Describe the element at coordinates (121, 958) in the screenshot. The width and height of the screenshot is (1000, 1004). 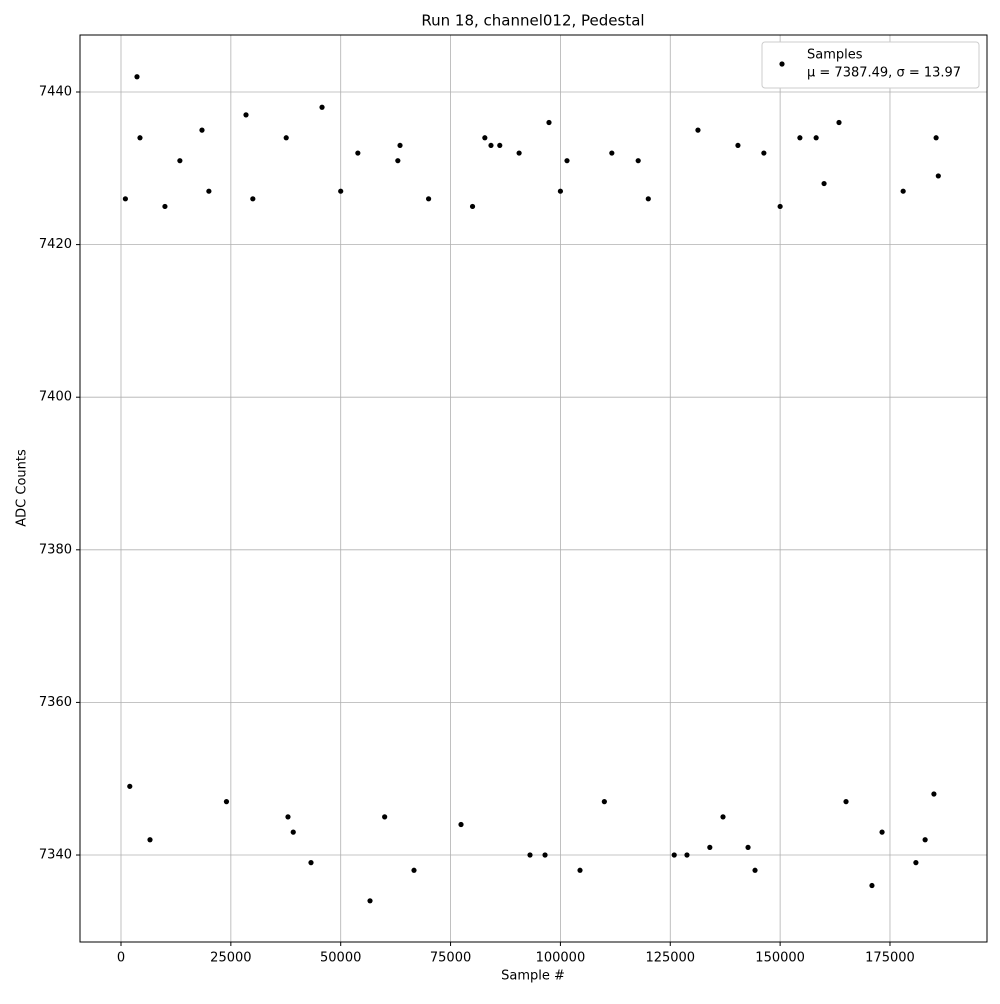
I see `x-tick-label: 0` at that location.